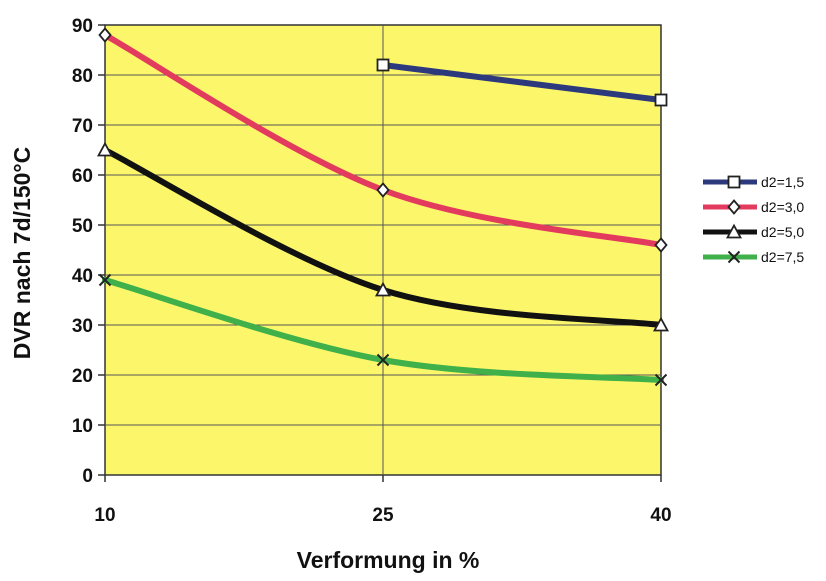 The height and width of the screenshot is (581, 826). Describe the element at coordinates (82, 226) in the screenshot. I see `y-tick-label: 50` at that location.